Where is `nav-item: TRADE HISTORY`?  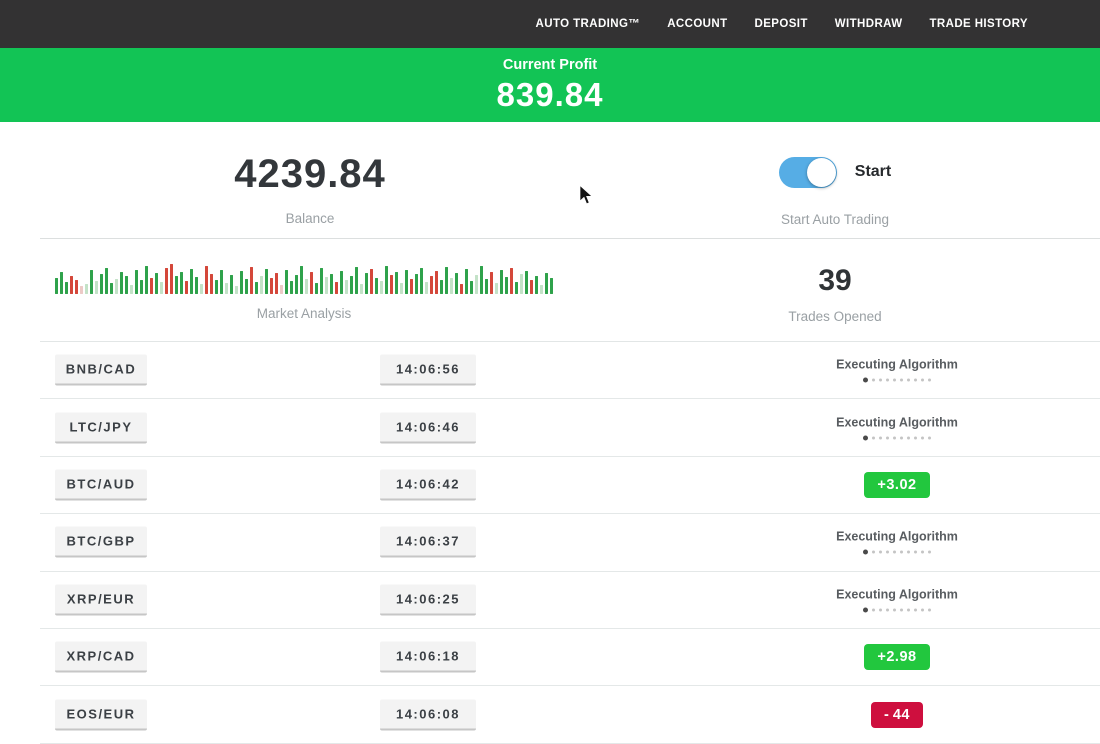
nav-item: TRADE HISTORY is located at coordinates (978, 24).